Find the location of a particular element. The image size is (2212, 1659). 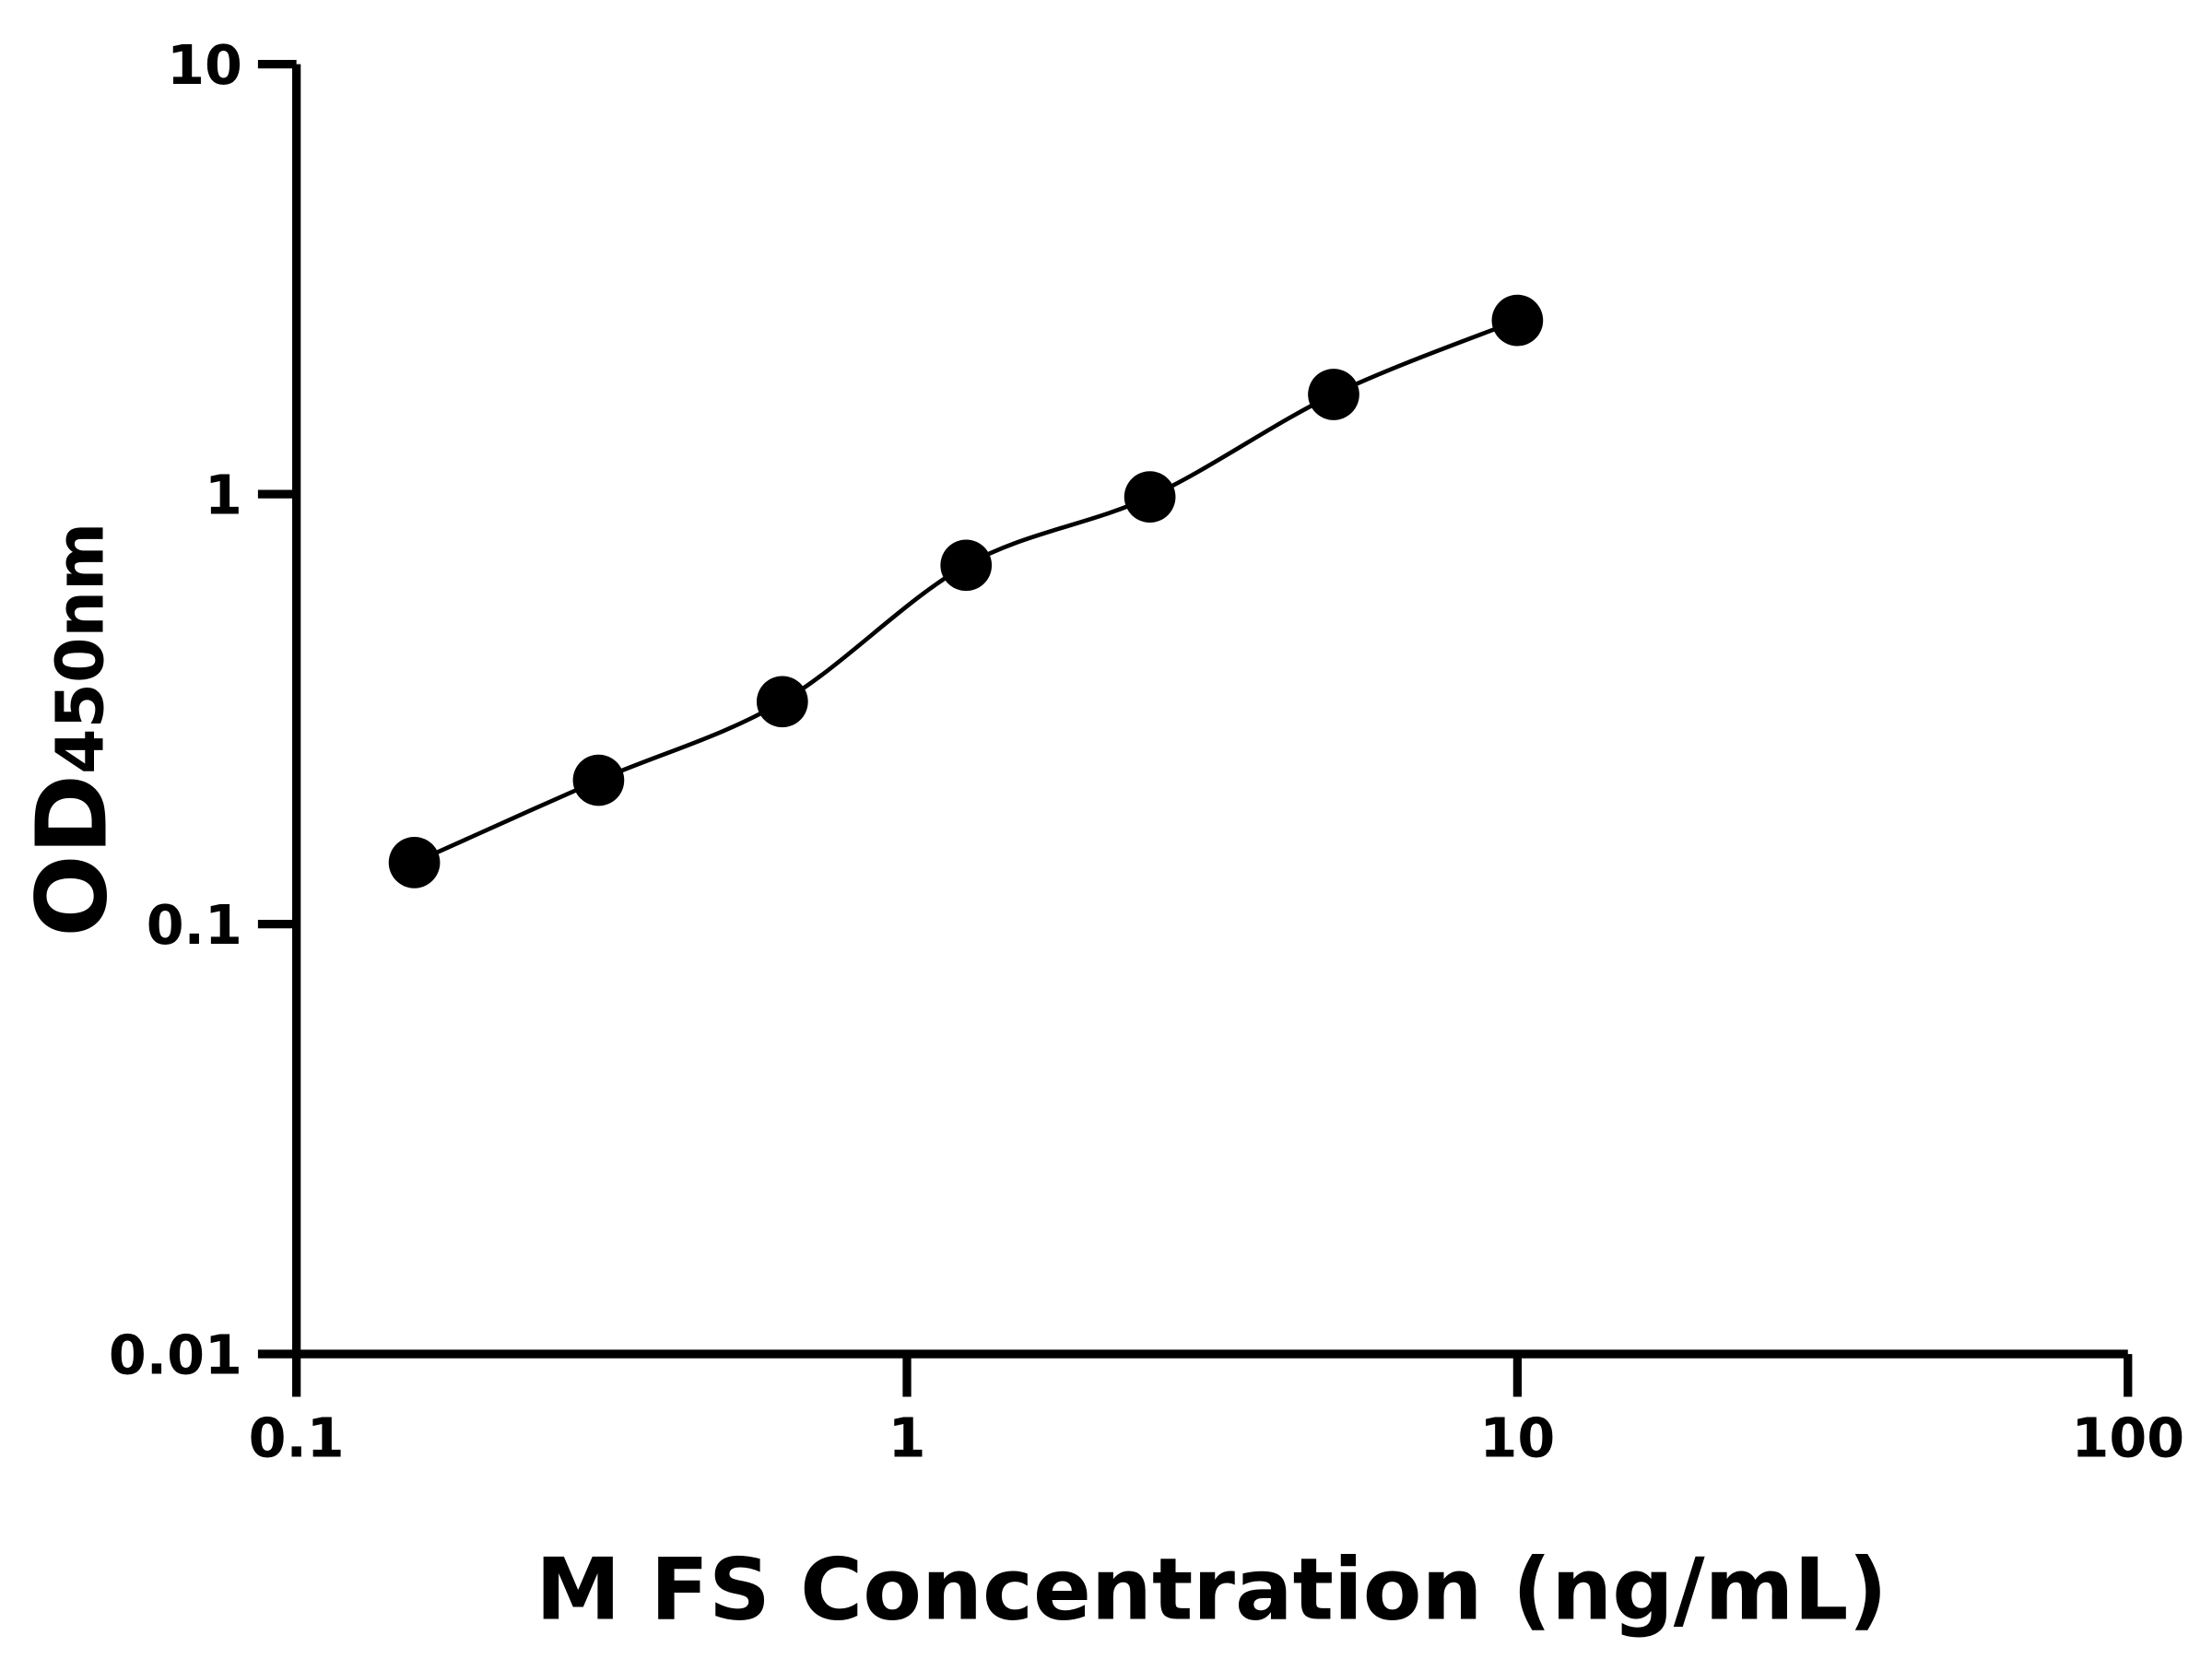

x-tick-label: 10 is located at coordinates (1518, 1437).